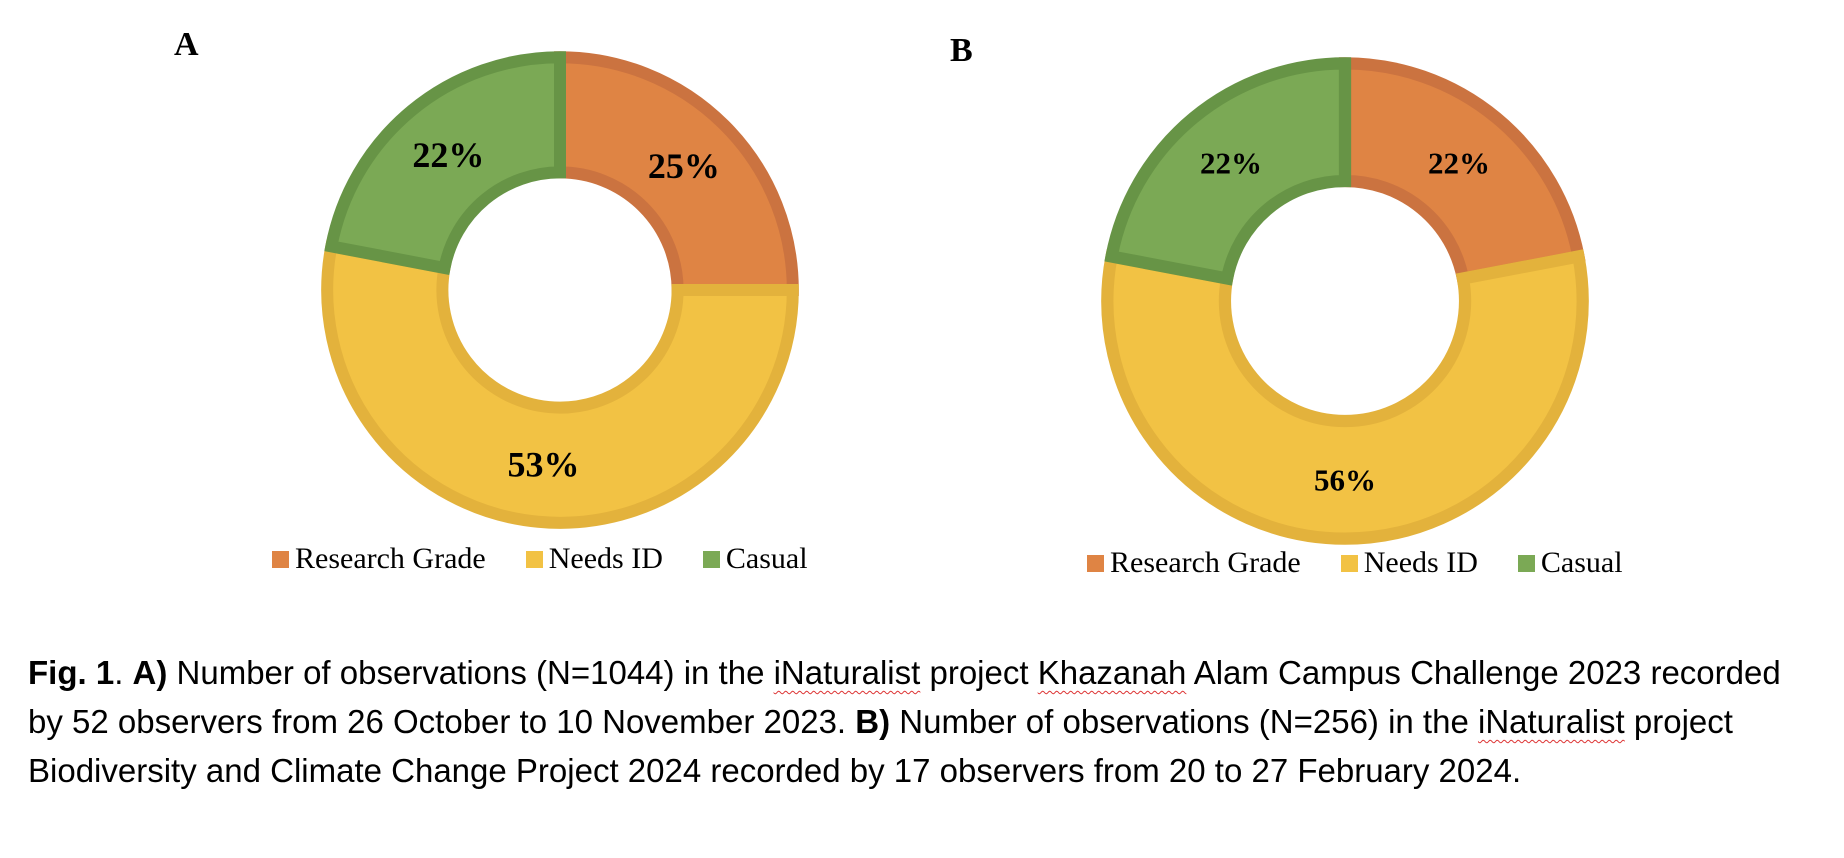 The width and height of the screenshot is (1844, 858). I want to click on donut-chart-a: 25% 53% 22%, so click(560, 290).